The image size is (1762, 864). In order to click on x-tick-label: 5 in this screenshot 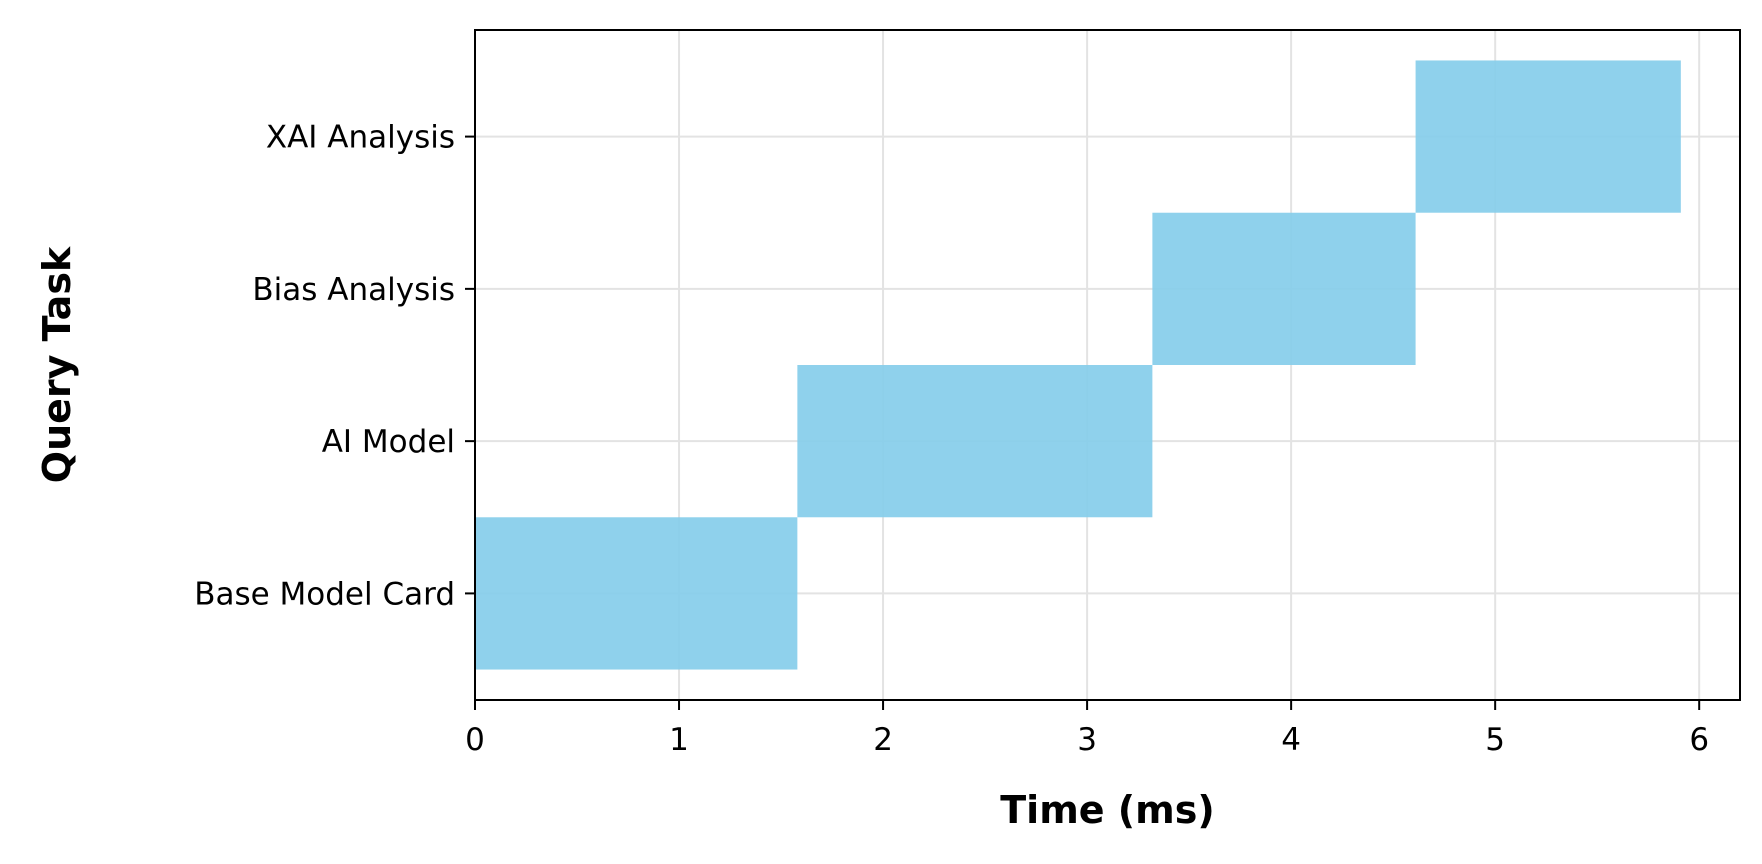, I will do `click(1495, 740)`.